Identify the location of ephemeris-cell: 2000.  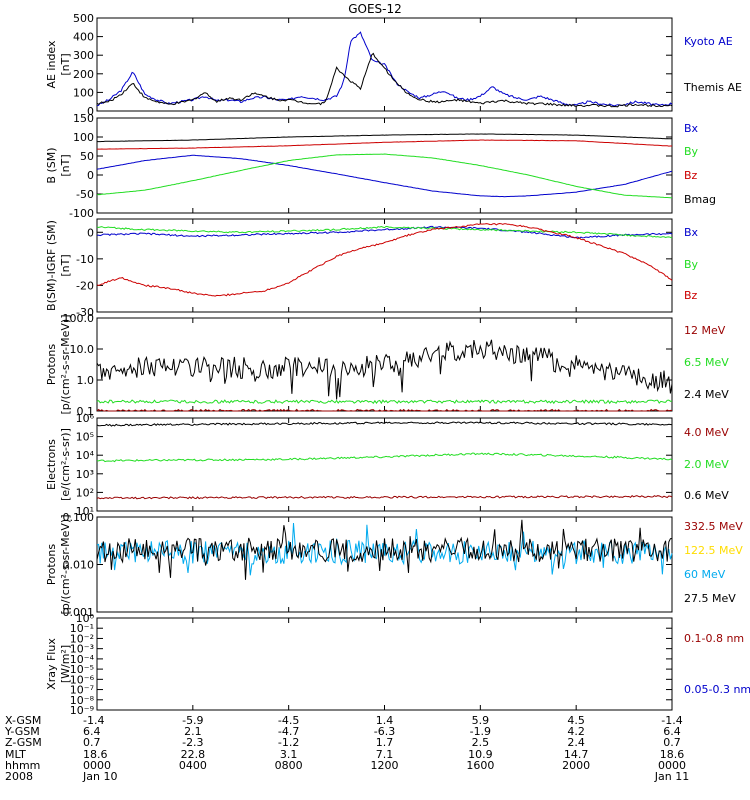
(576, 765).